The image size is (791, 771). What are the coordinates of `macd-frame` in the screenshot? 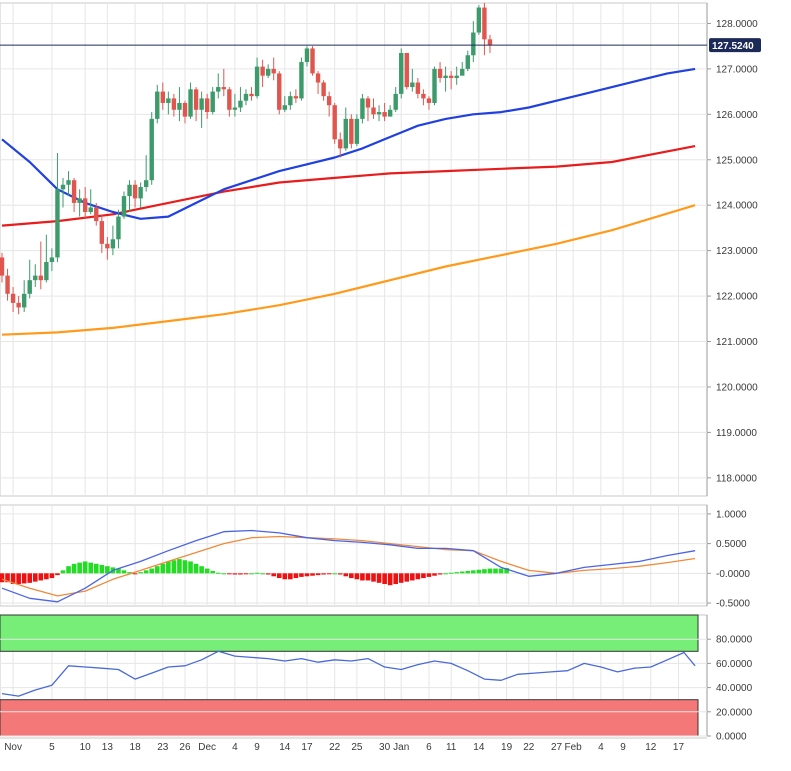 It's located at (354, 555).